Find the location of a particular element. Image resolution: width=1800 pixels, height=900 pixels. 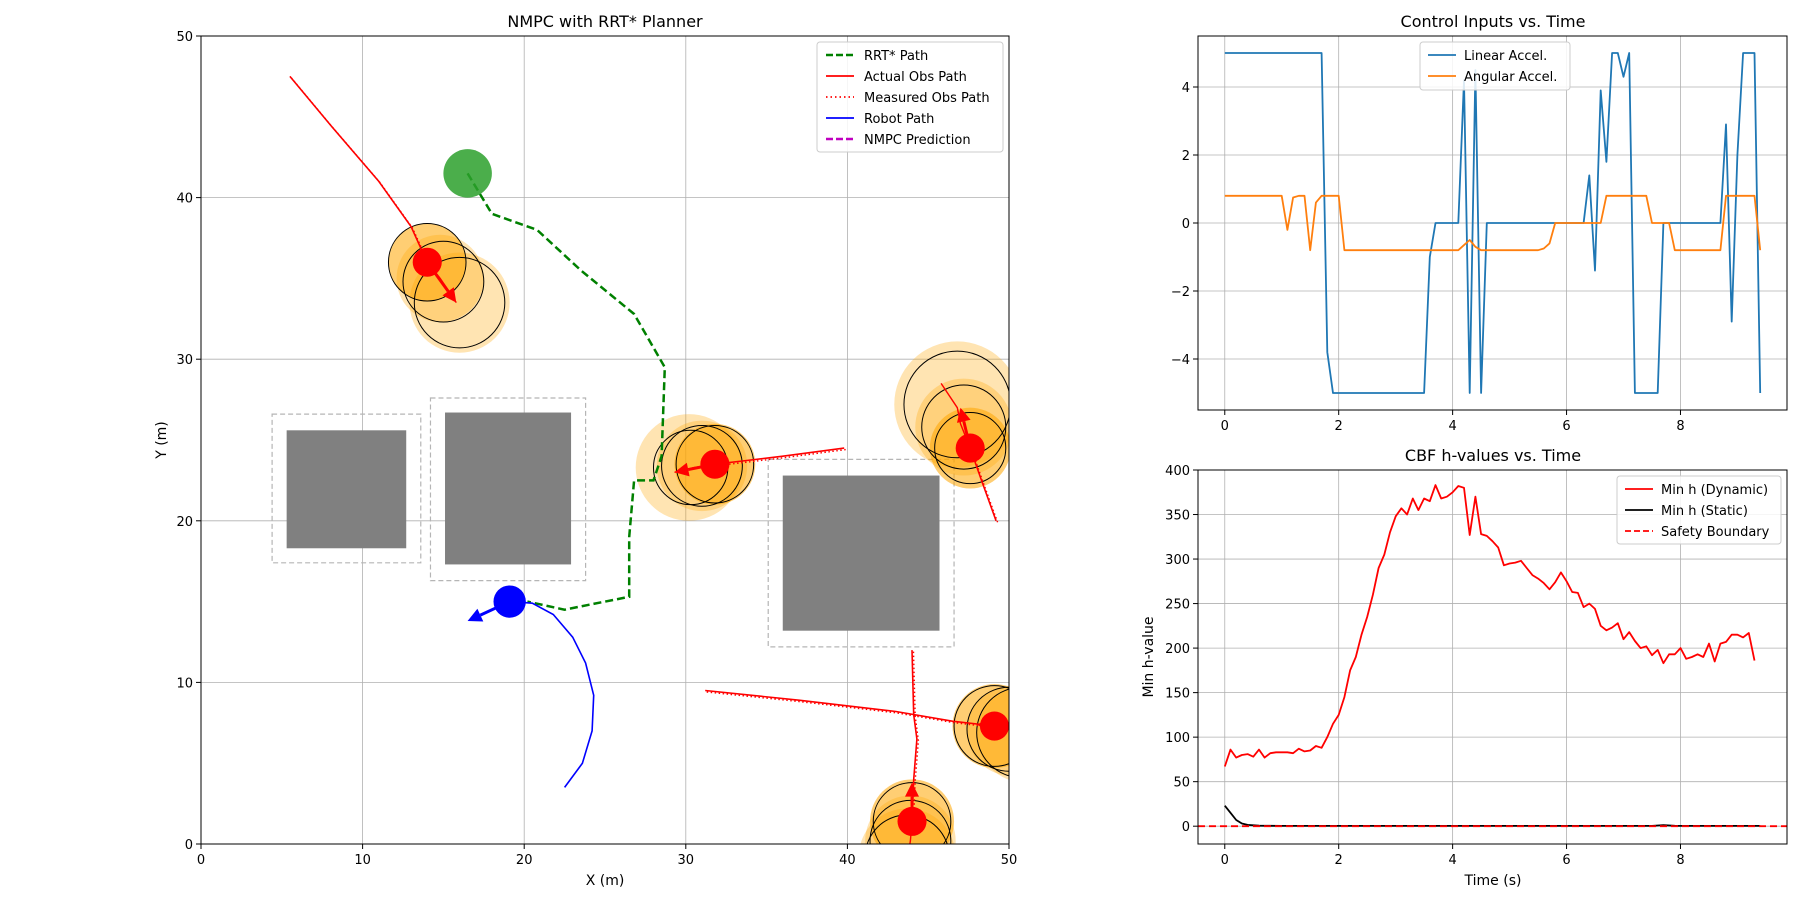

legend-entry-measured-obs-path: Measured Obs Path is located at coordinates (908, 98).